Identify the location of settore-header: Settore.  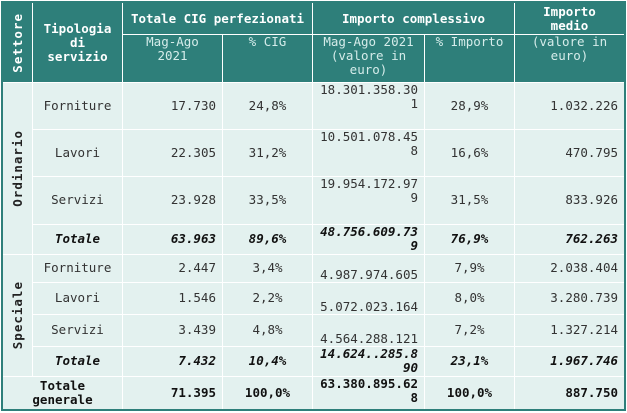
(17, 42).